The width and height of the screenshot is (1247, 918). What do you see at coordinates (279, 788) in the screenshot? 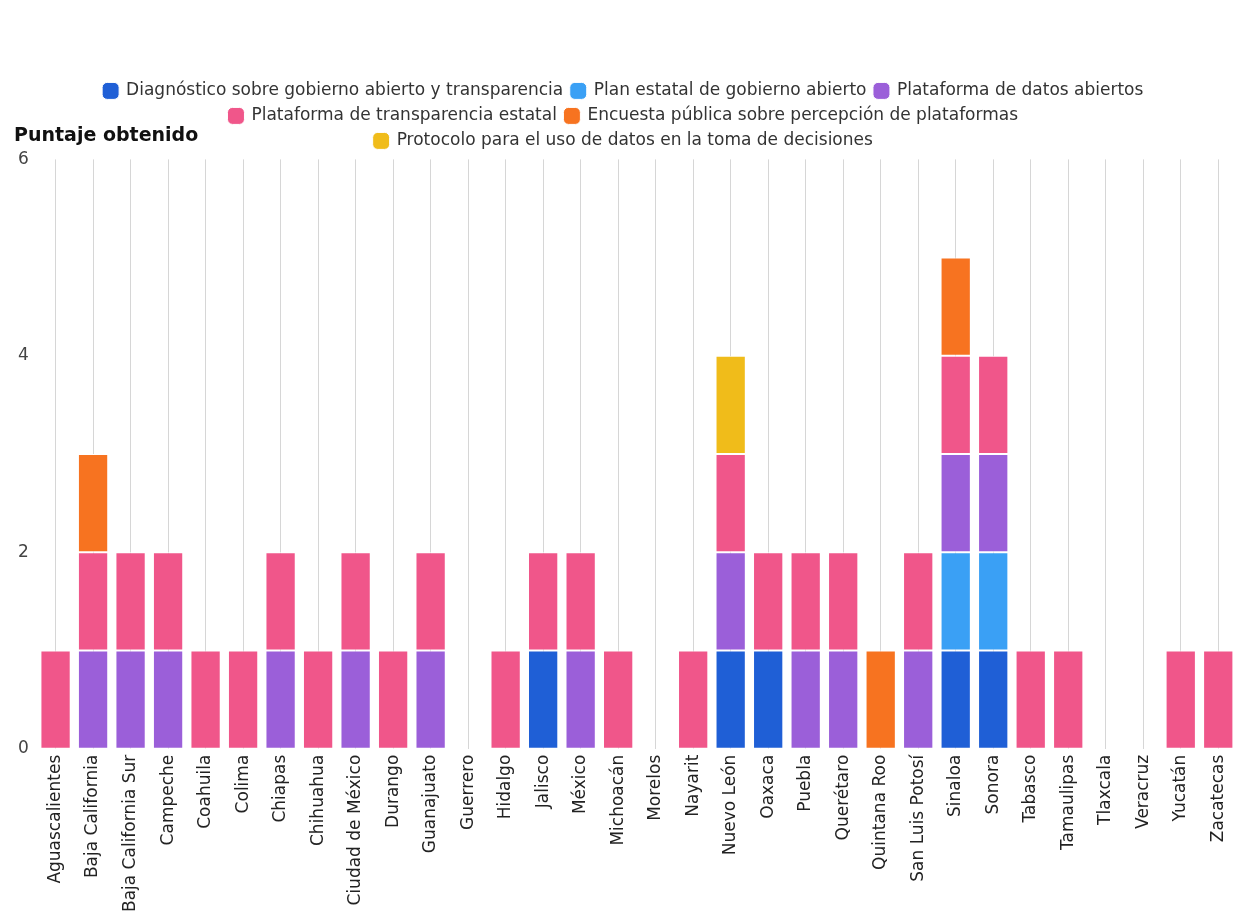
I see `x-tick-label: Chiapas` at bounding box center [279, 788].